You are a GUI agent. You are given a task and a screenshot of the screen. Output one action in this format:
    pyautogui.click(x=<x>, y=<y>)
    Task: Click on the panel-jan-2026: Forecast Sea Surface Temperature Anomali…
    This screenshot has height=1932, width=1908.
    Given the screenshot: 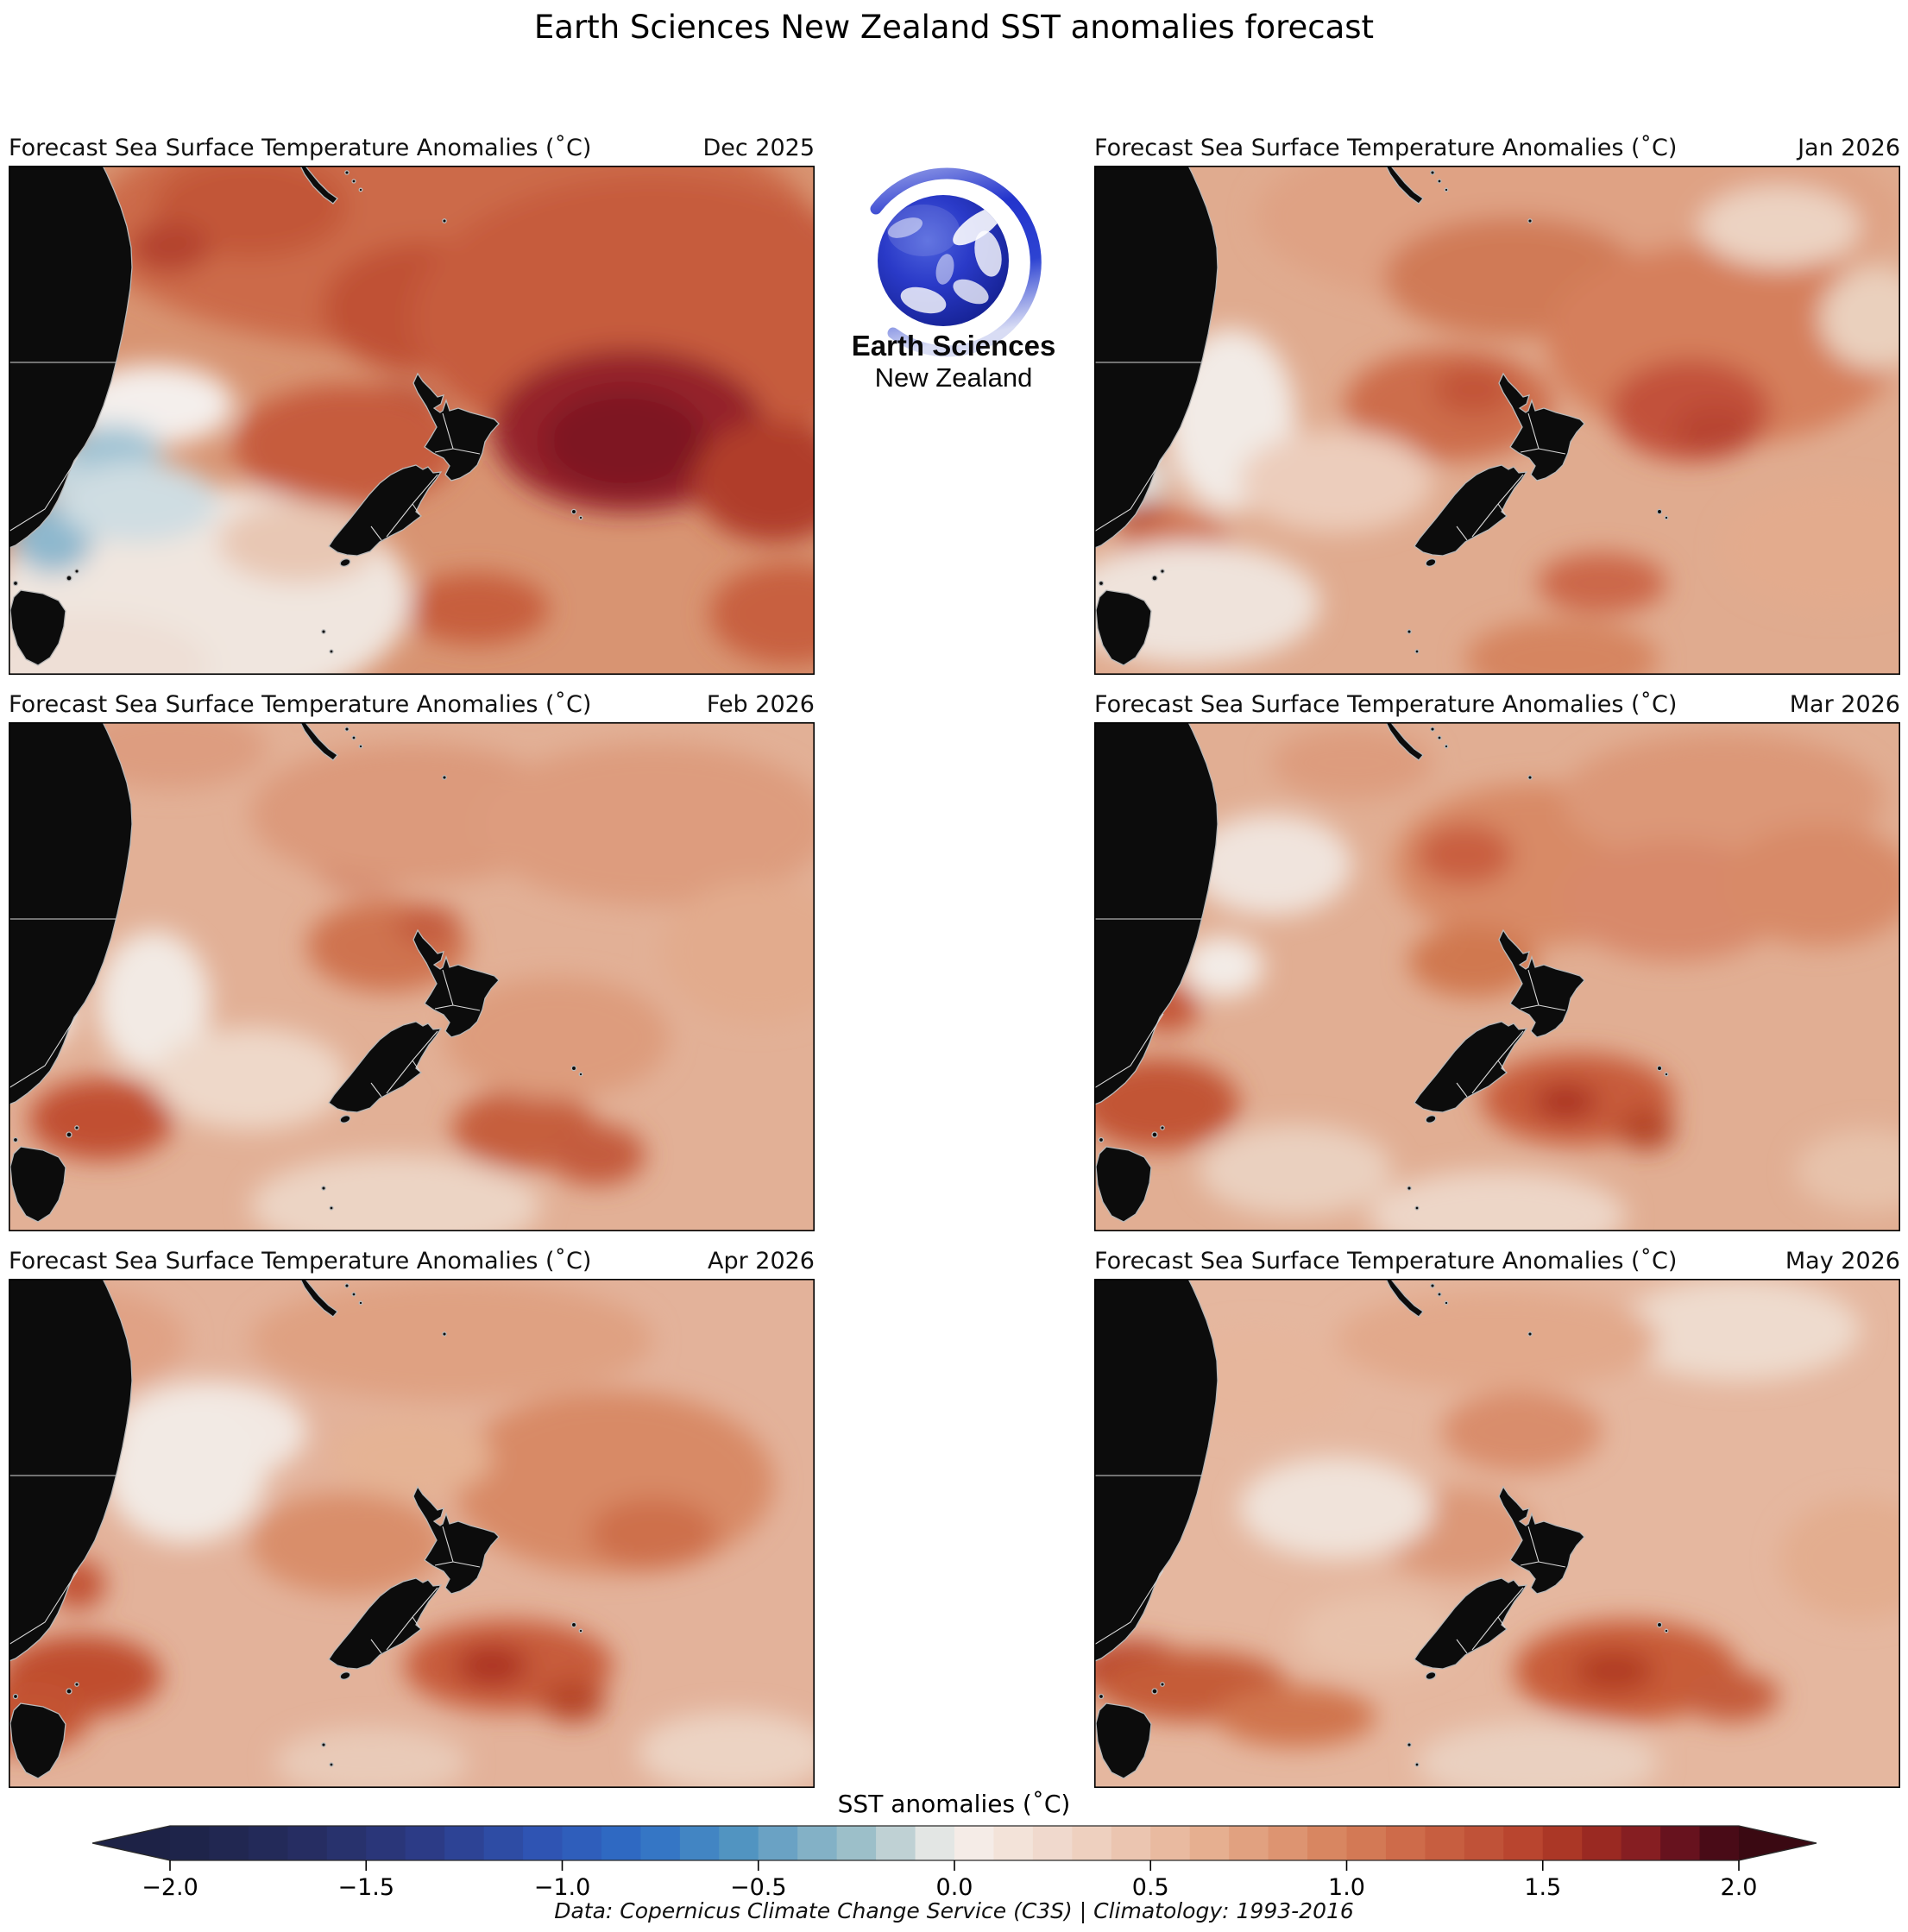 What is the action you would take?
    pyautogui.click(x=1497, y=401)
    